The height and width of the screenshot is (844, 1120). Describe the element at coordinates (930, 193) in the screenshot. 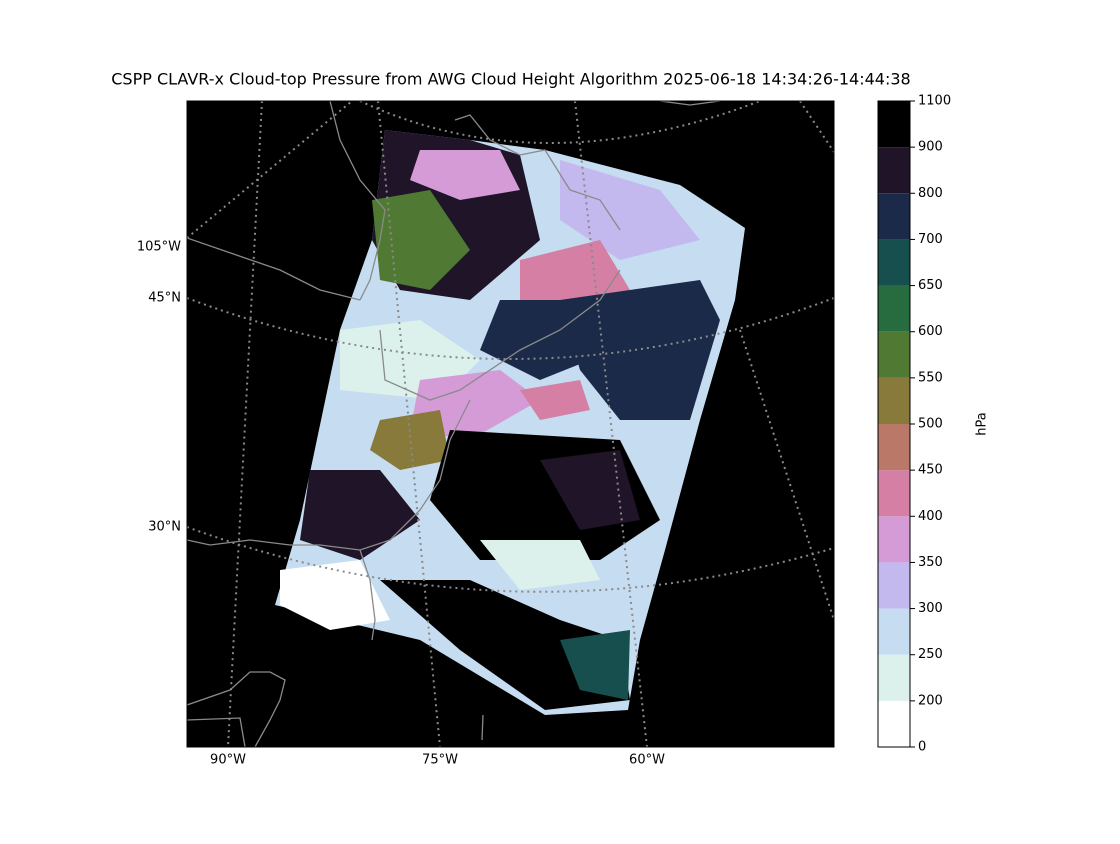

I see `colorbar-tick-label: 800` at that location.